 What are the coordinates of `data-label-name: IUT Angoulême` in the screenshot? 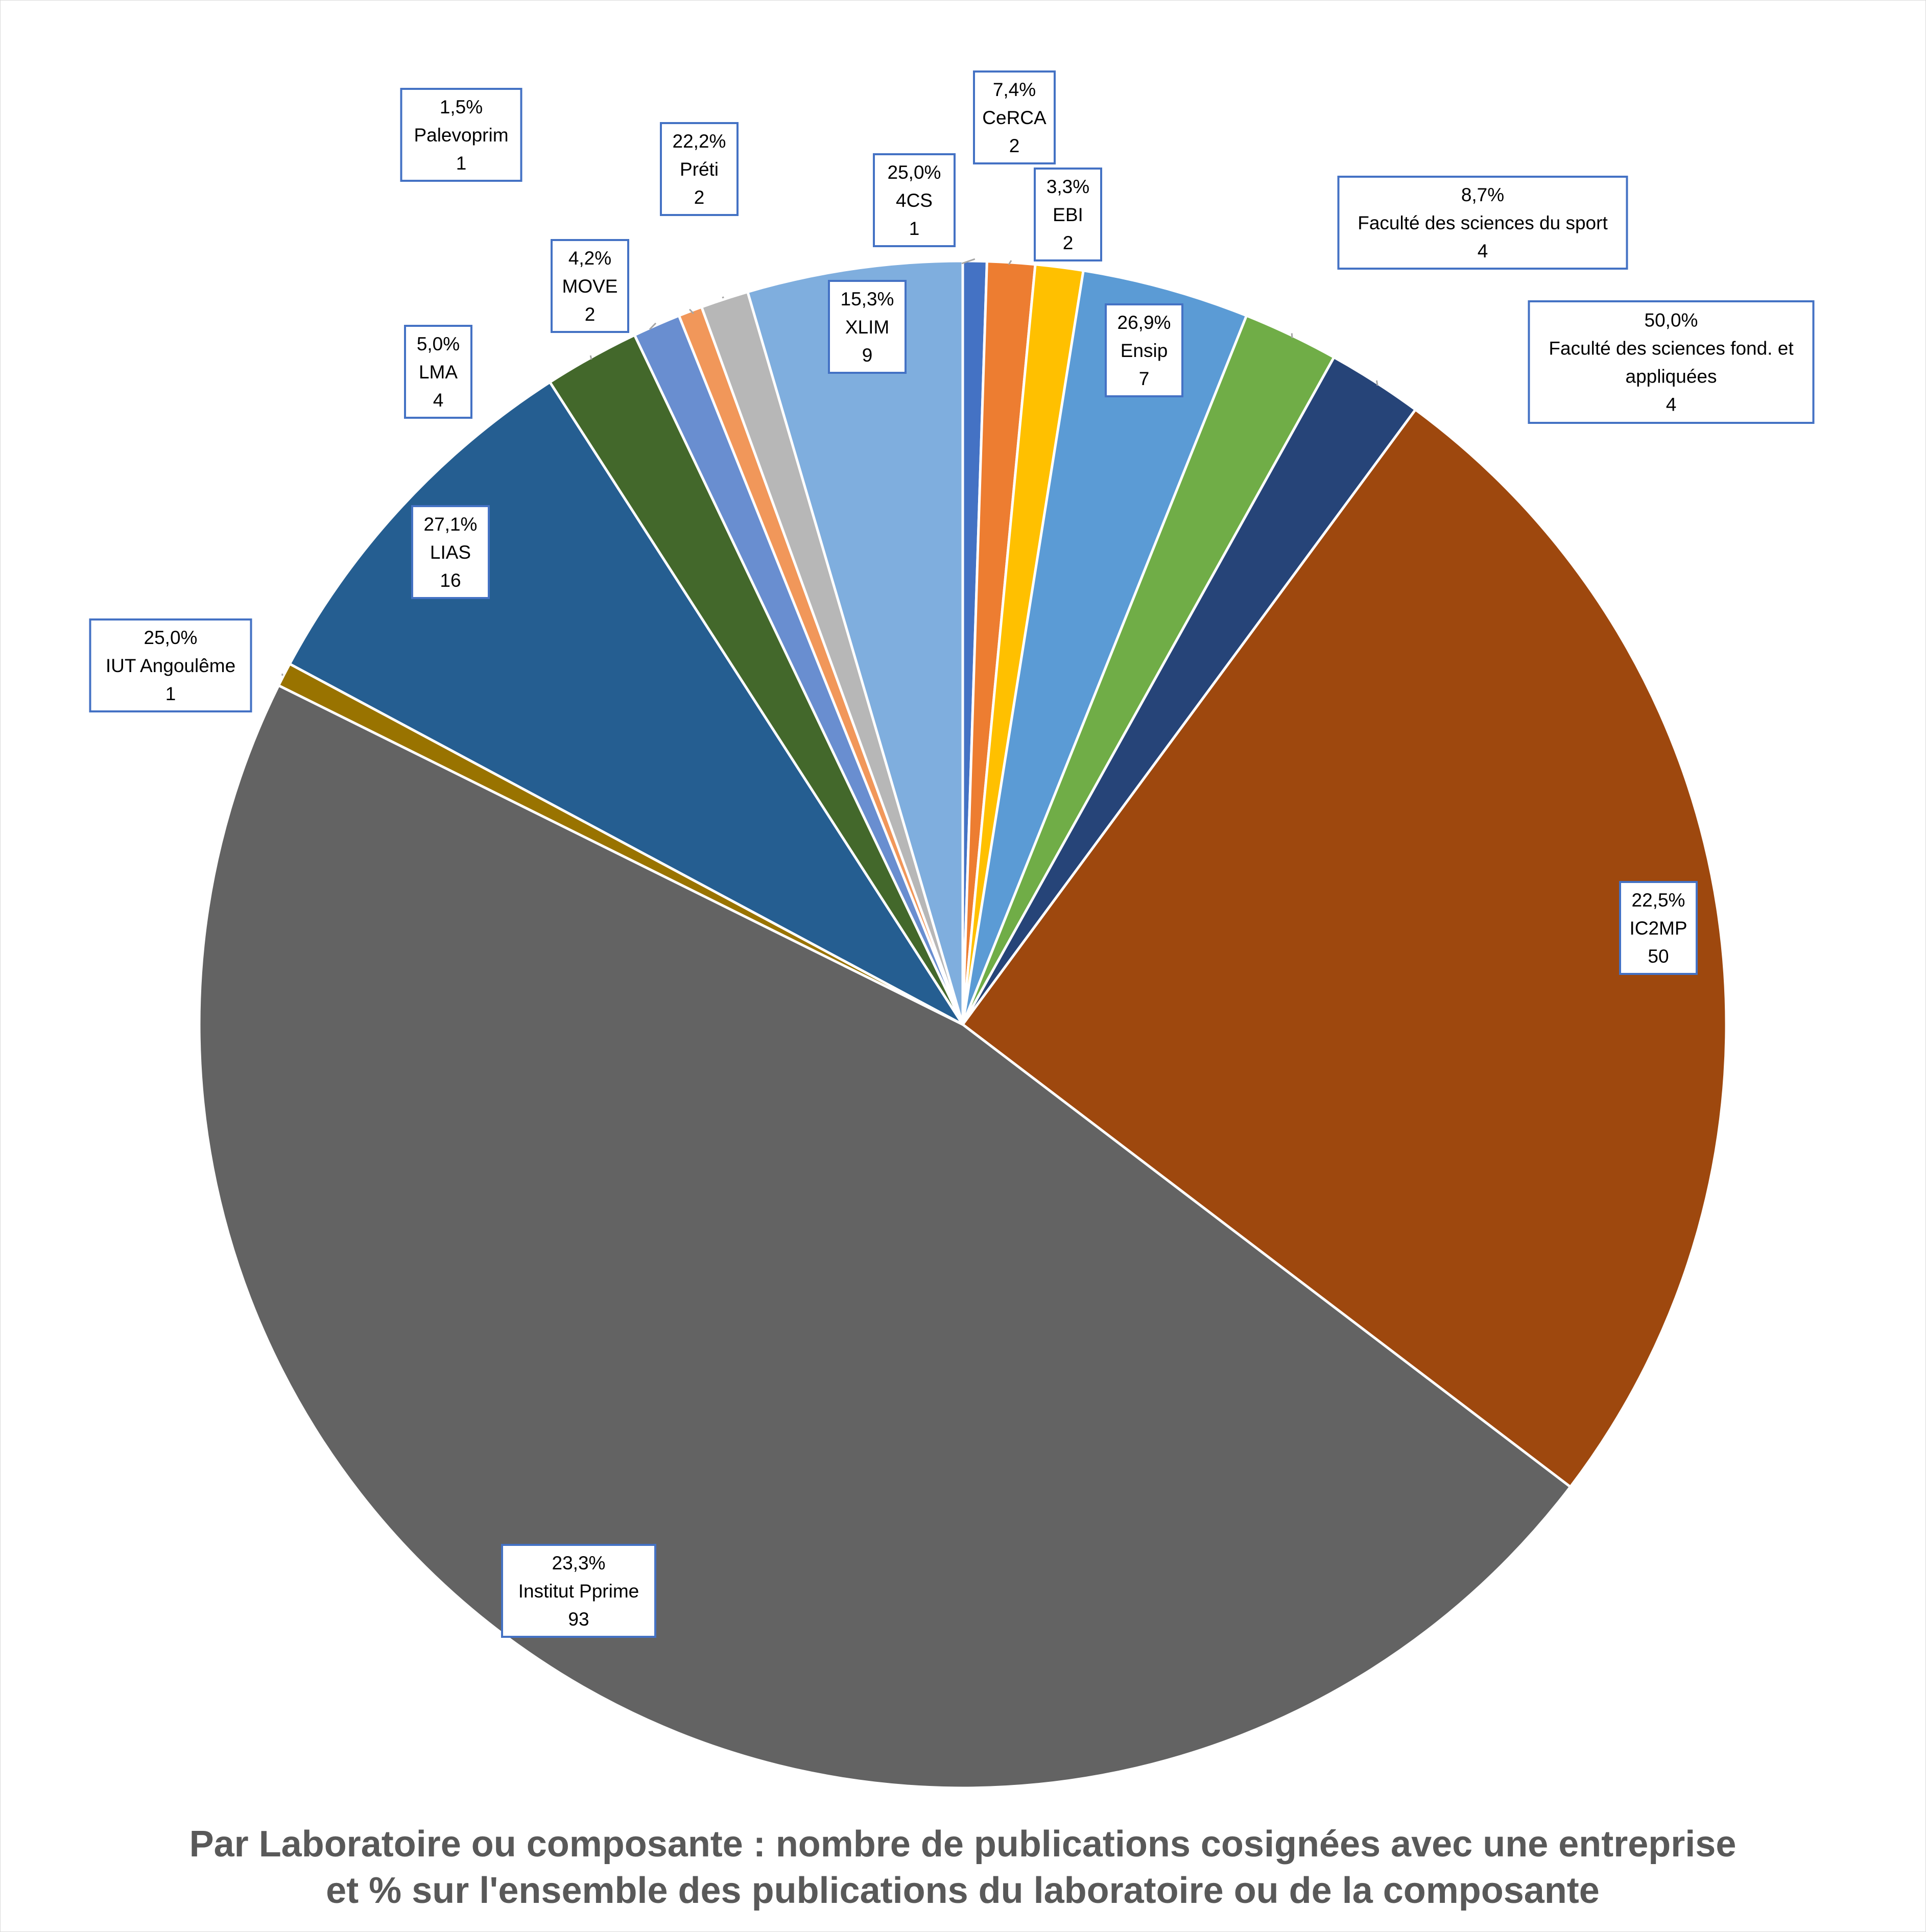 It's located at (170, 665).